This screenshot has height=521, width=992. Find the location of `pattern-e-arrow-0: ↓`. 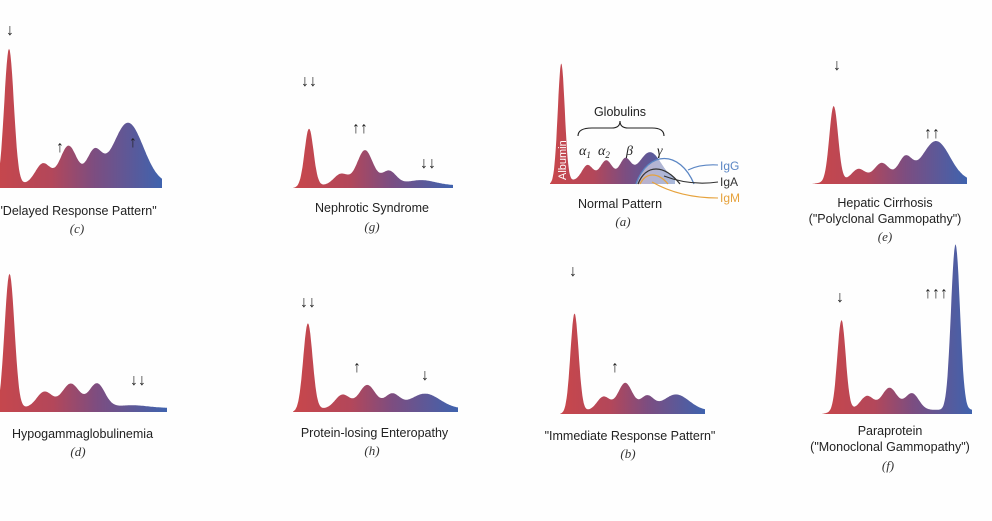

pattern-e-arrow-0: ↓ is located at coordinates (837, 65).